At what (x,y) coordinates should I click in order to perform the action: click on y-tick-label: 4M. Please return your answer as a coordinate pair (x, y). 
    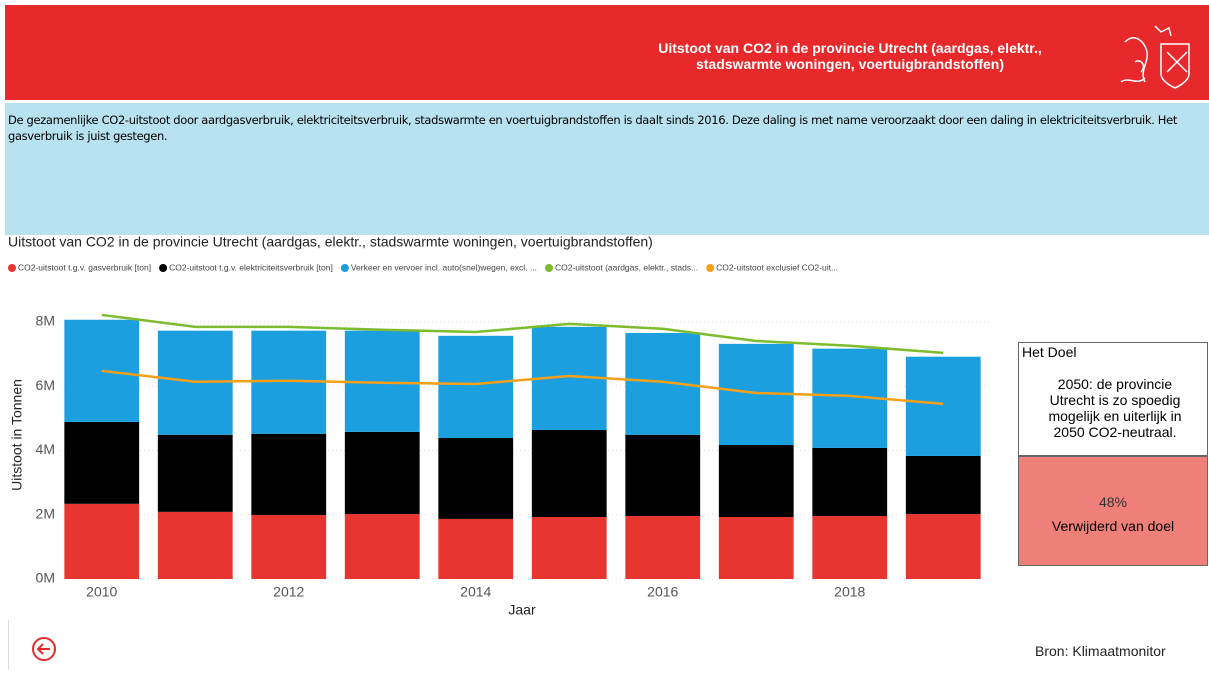
    Looking at the image, I should click on (45, 449).